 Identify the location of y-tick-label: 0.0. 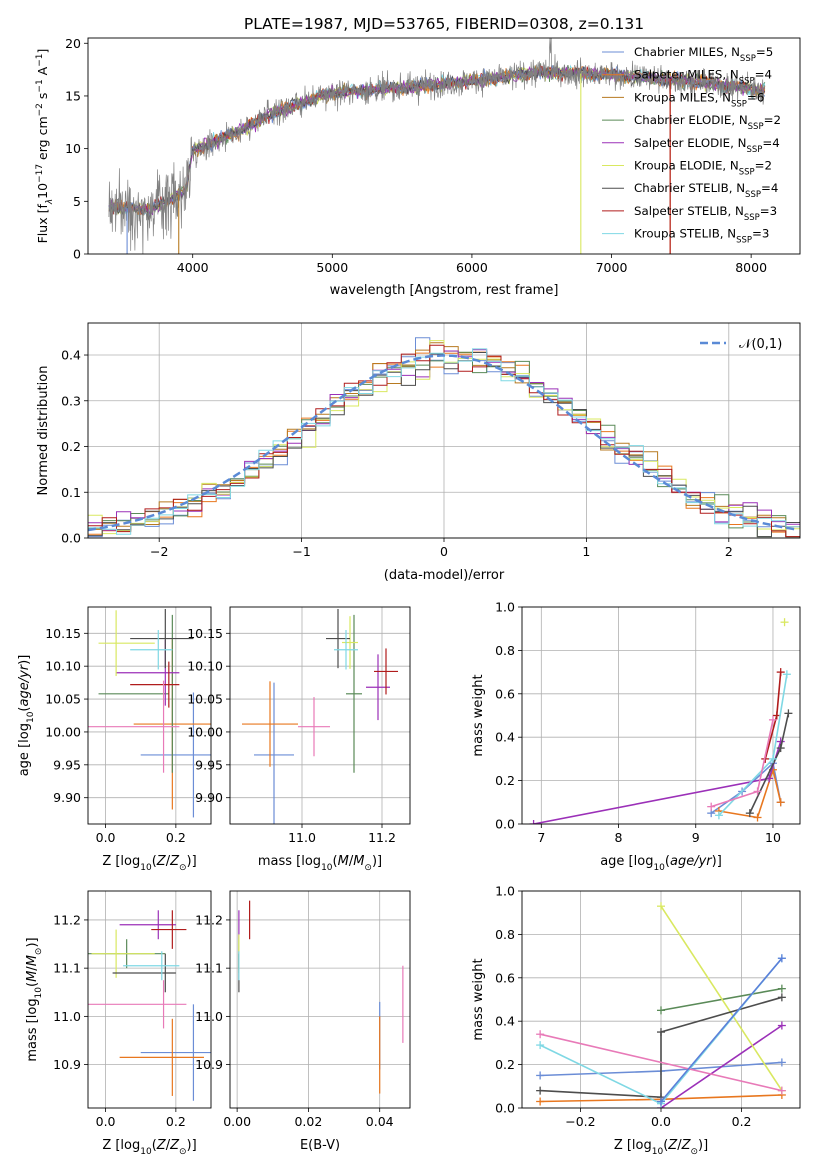
(71, 538).